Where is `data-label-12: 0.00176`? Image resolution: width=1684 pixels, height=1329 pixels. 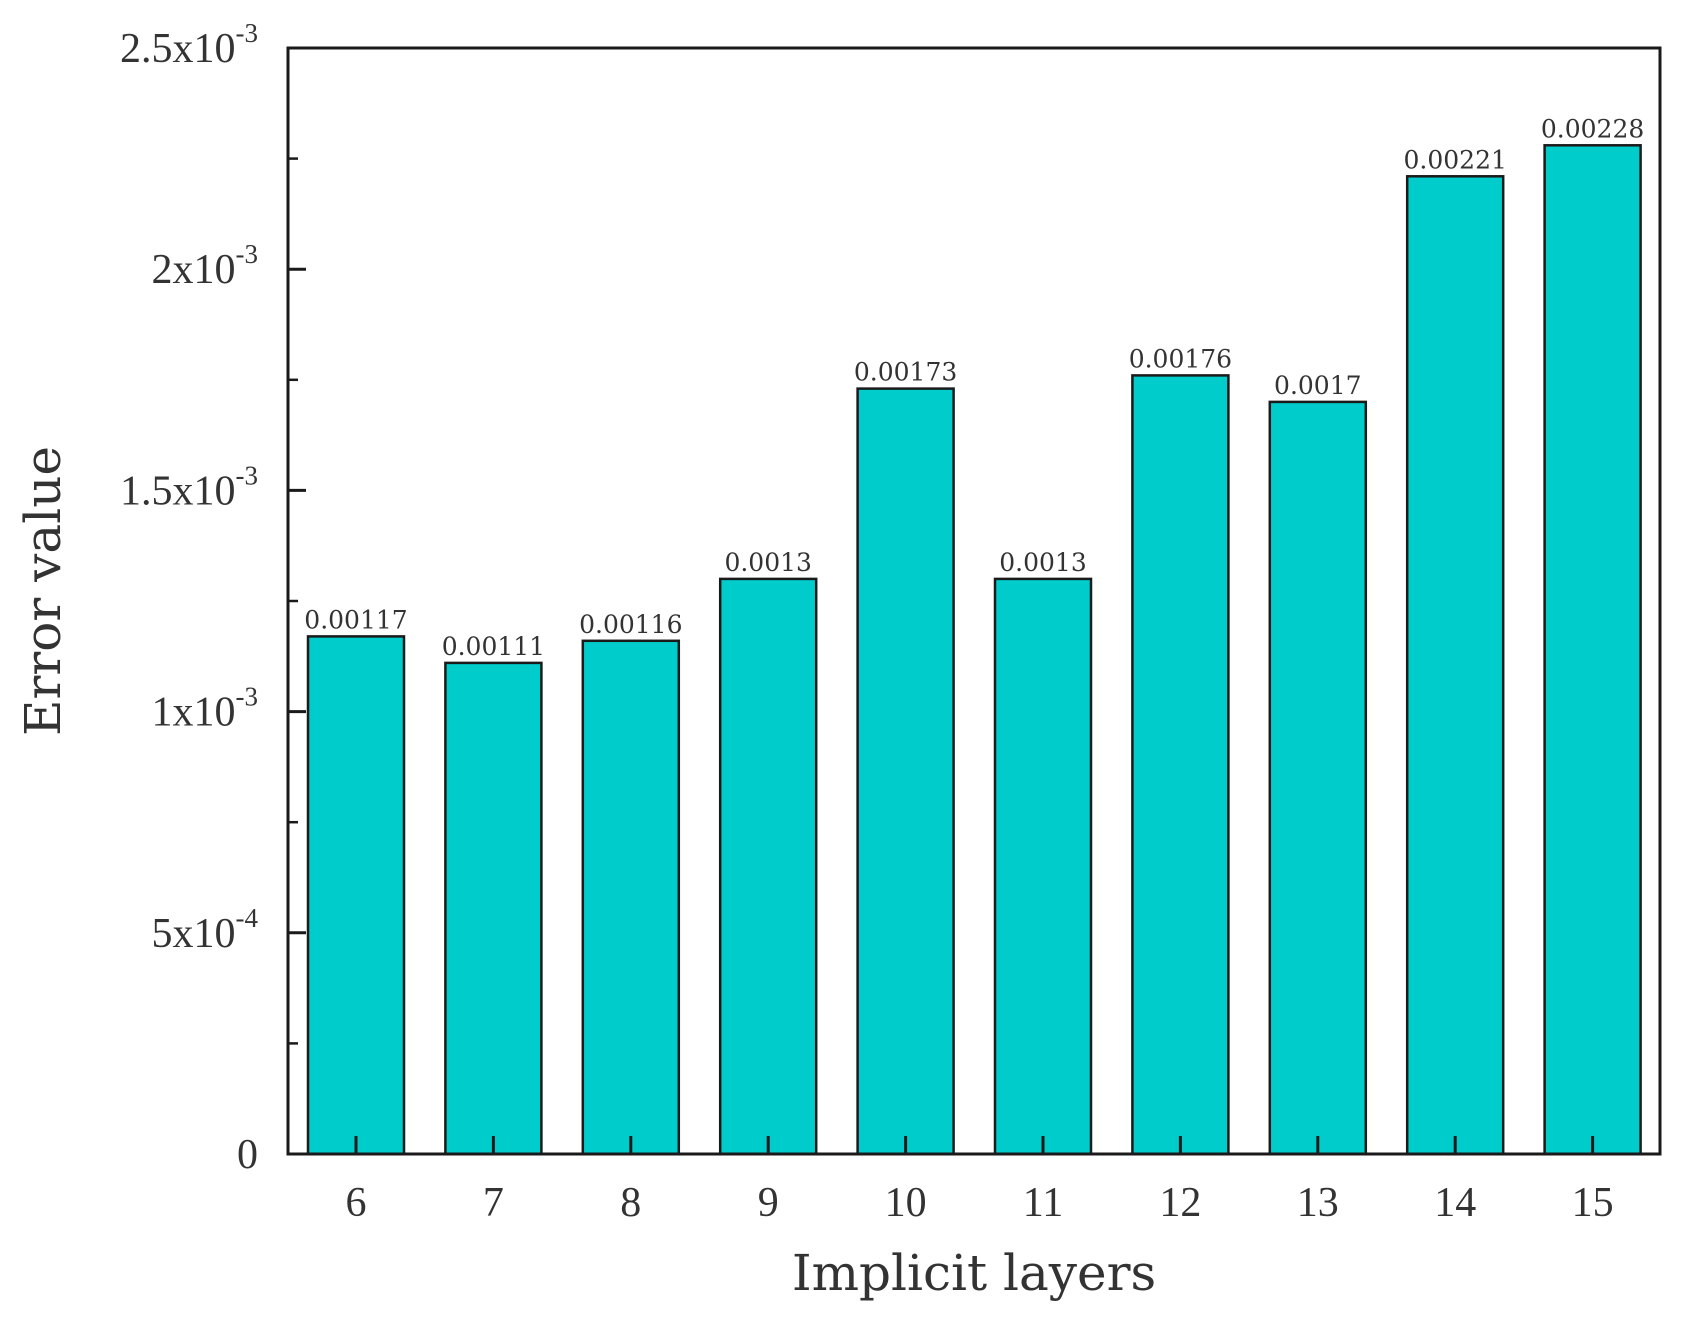
data-label-12: 0.00176 is located at coordinates (1180, 358).